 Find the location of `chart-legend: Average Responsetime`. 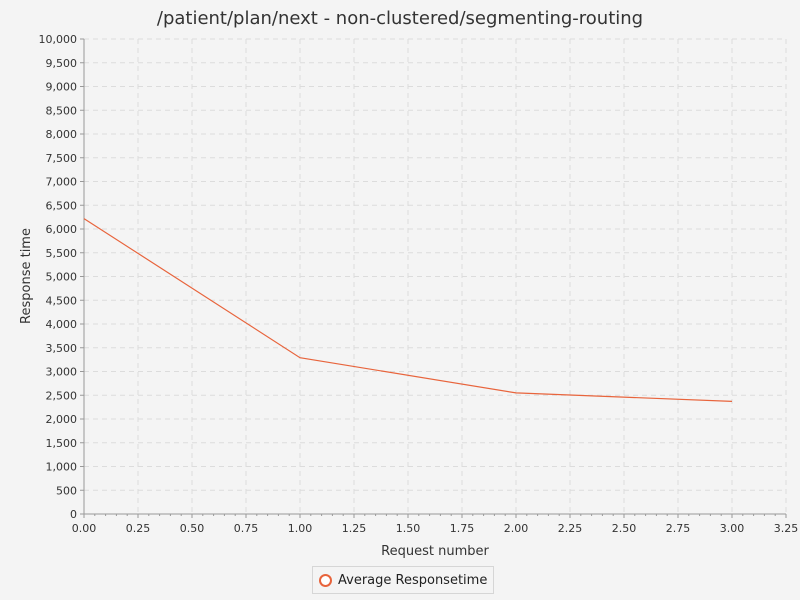

chart-legend: Average Responsetime is located at coordinates (403, 580).